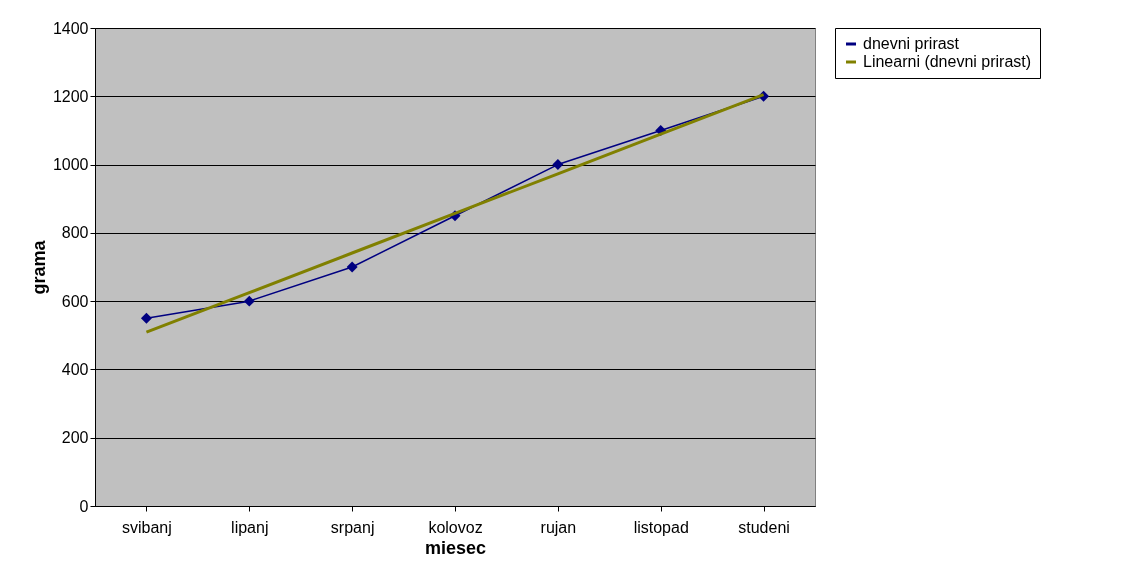 The width and height of the screenshot is (1142, 587). I want to click on y-tick-label: 1200, so click(70, 96).